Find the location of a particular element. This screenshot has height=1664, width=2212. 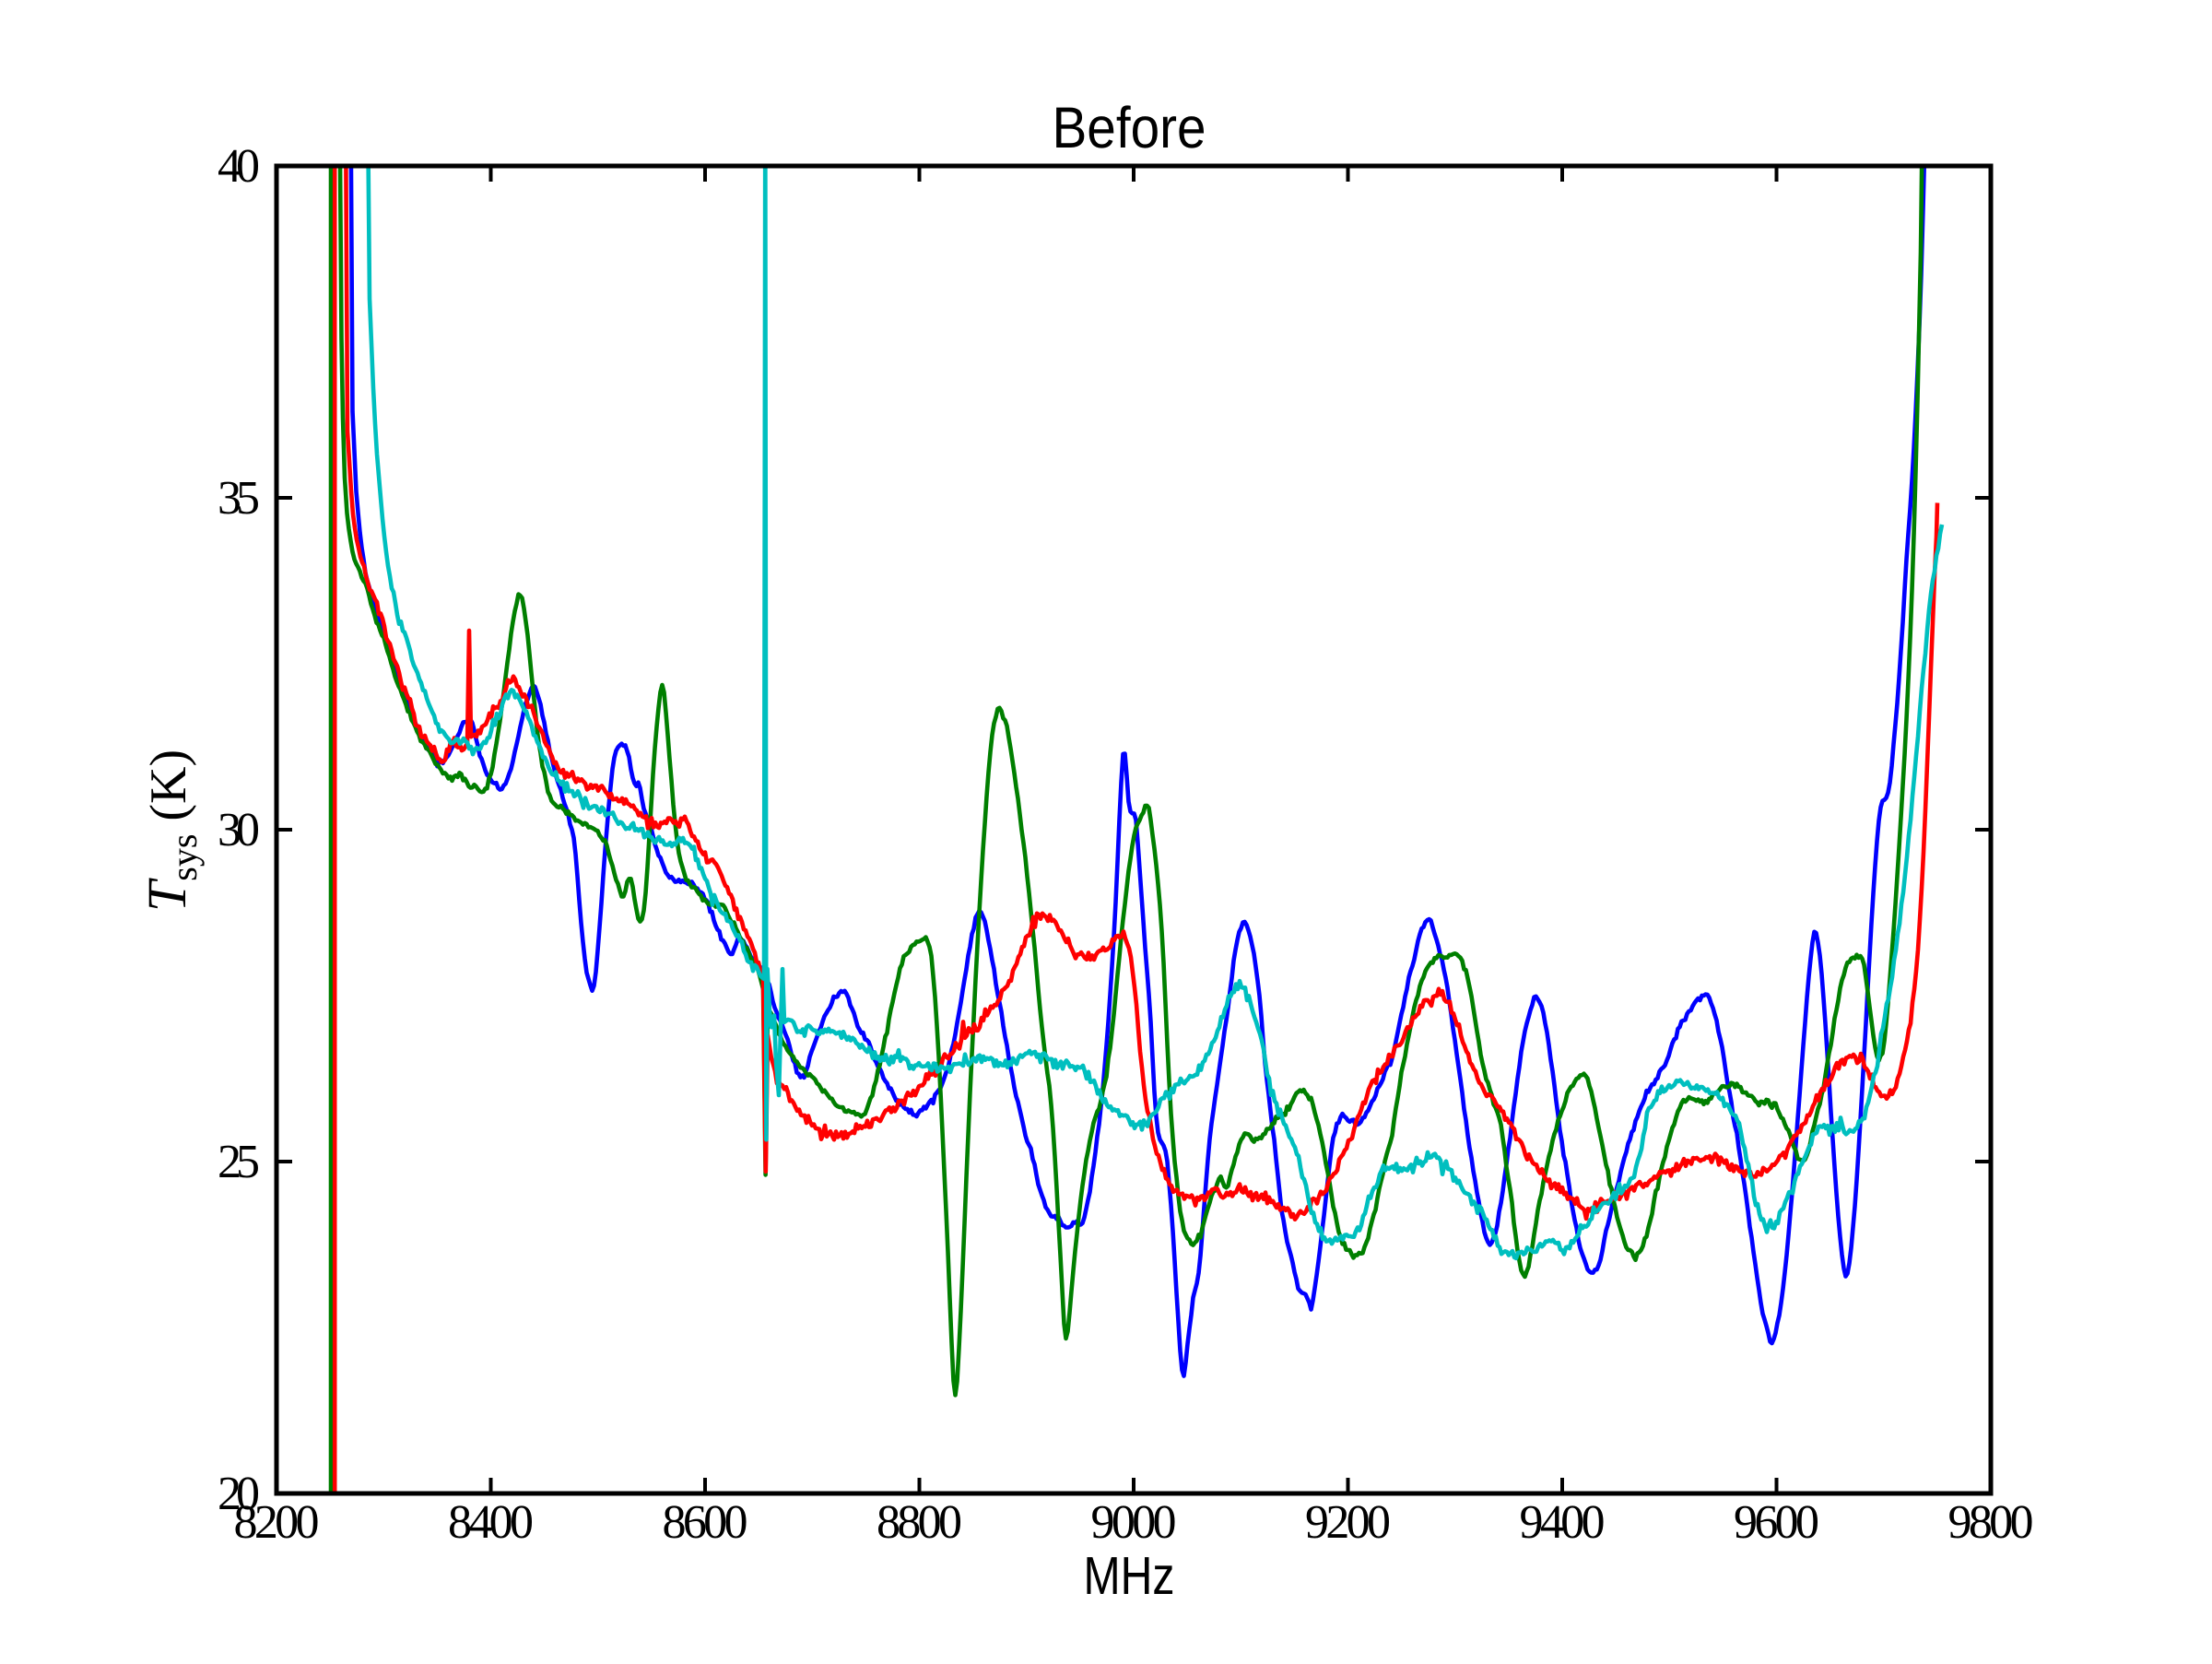

svg-text: 8800 is located at coordinates (919, 1522).